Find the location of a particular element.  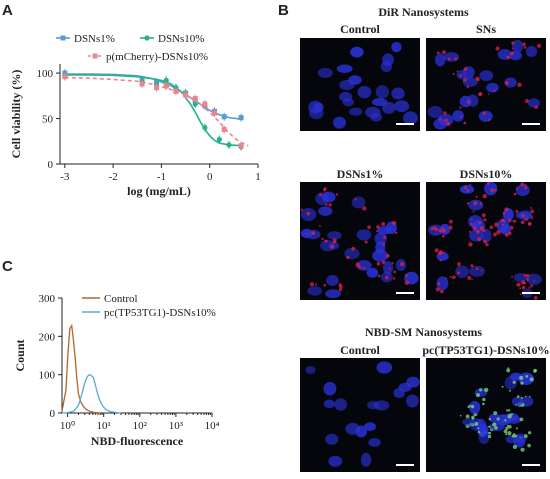

scale-bar is located at coordinates (531, 124).